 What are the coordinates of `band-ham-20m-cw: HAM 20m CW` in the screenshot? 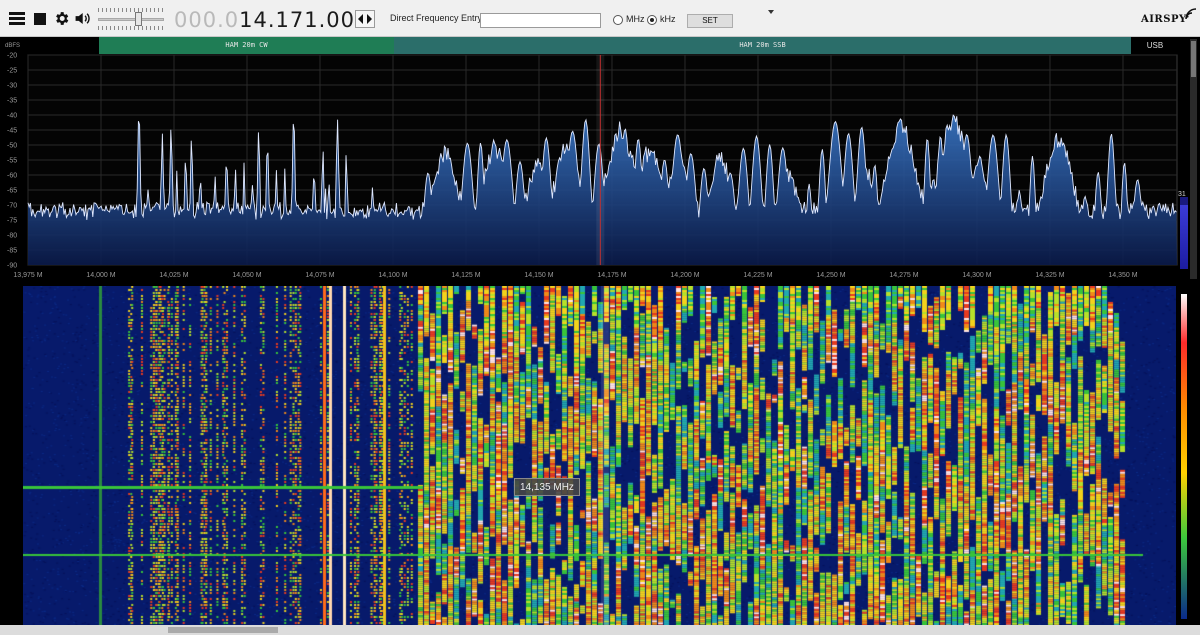 It's located at (246, 45).